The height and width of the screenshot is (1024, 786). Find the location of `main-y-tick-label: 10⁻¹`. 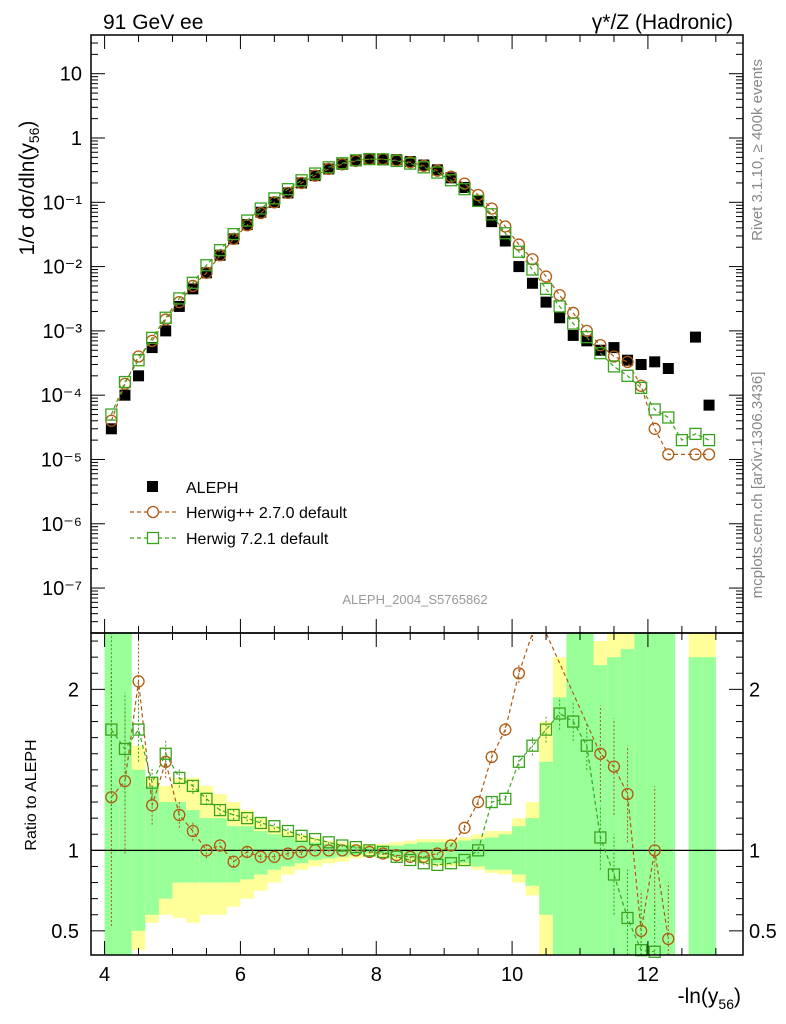

main-y-tick-label: 10⁻¹ is located at coordinates (63, 203).